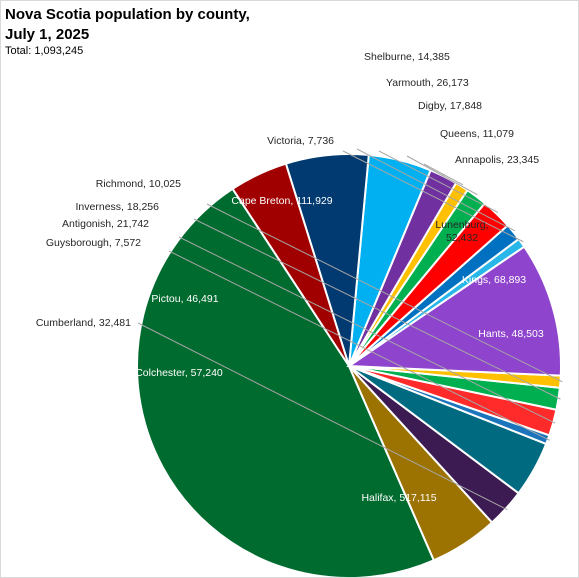 The height and width of the screenshot is (578, 579). What do you see at coordinates (427, 83) in the screenshot?
I see `data-label-yarmouth: Yarmouth, 26,173` at bounding box center [427, 83].